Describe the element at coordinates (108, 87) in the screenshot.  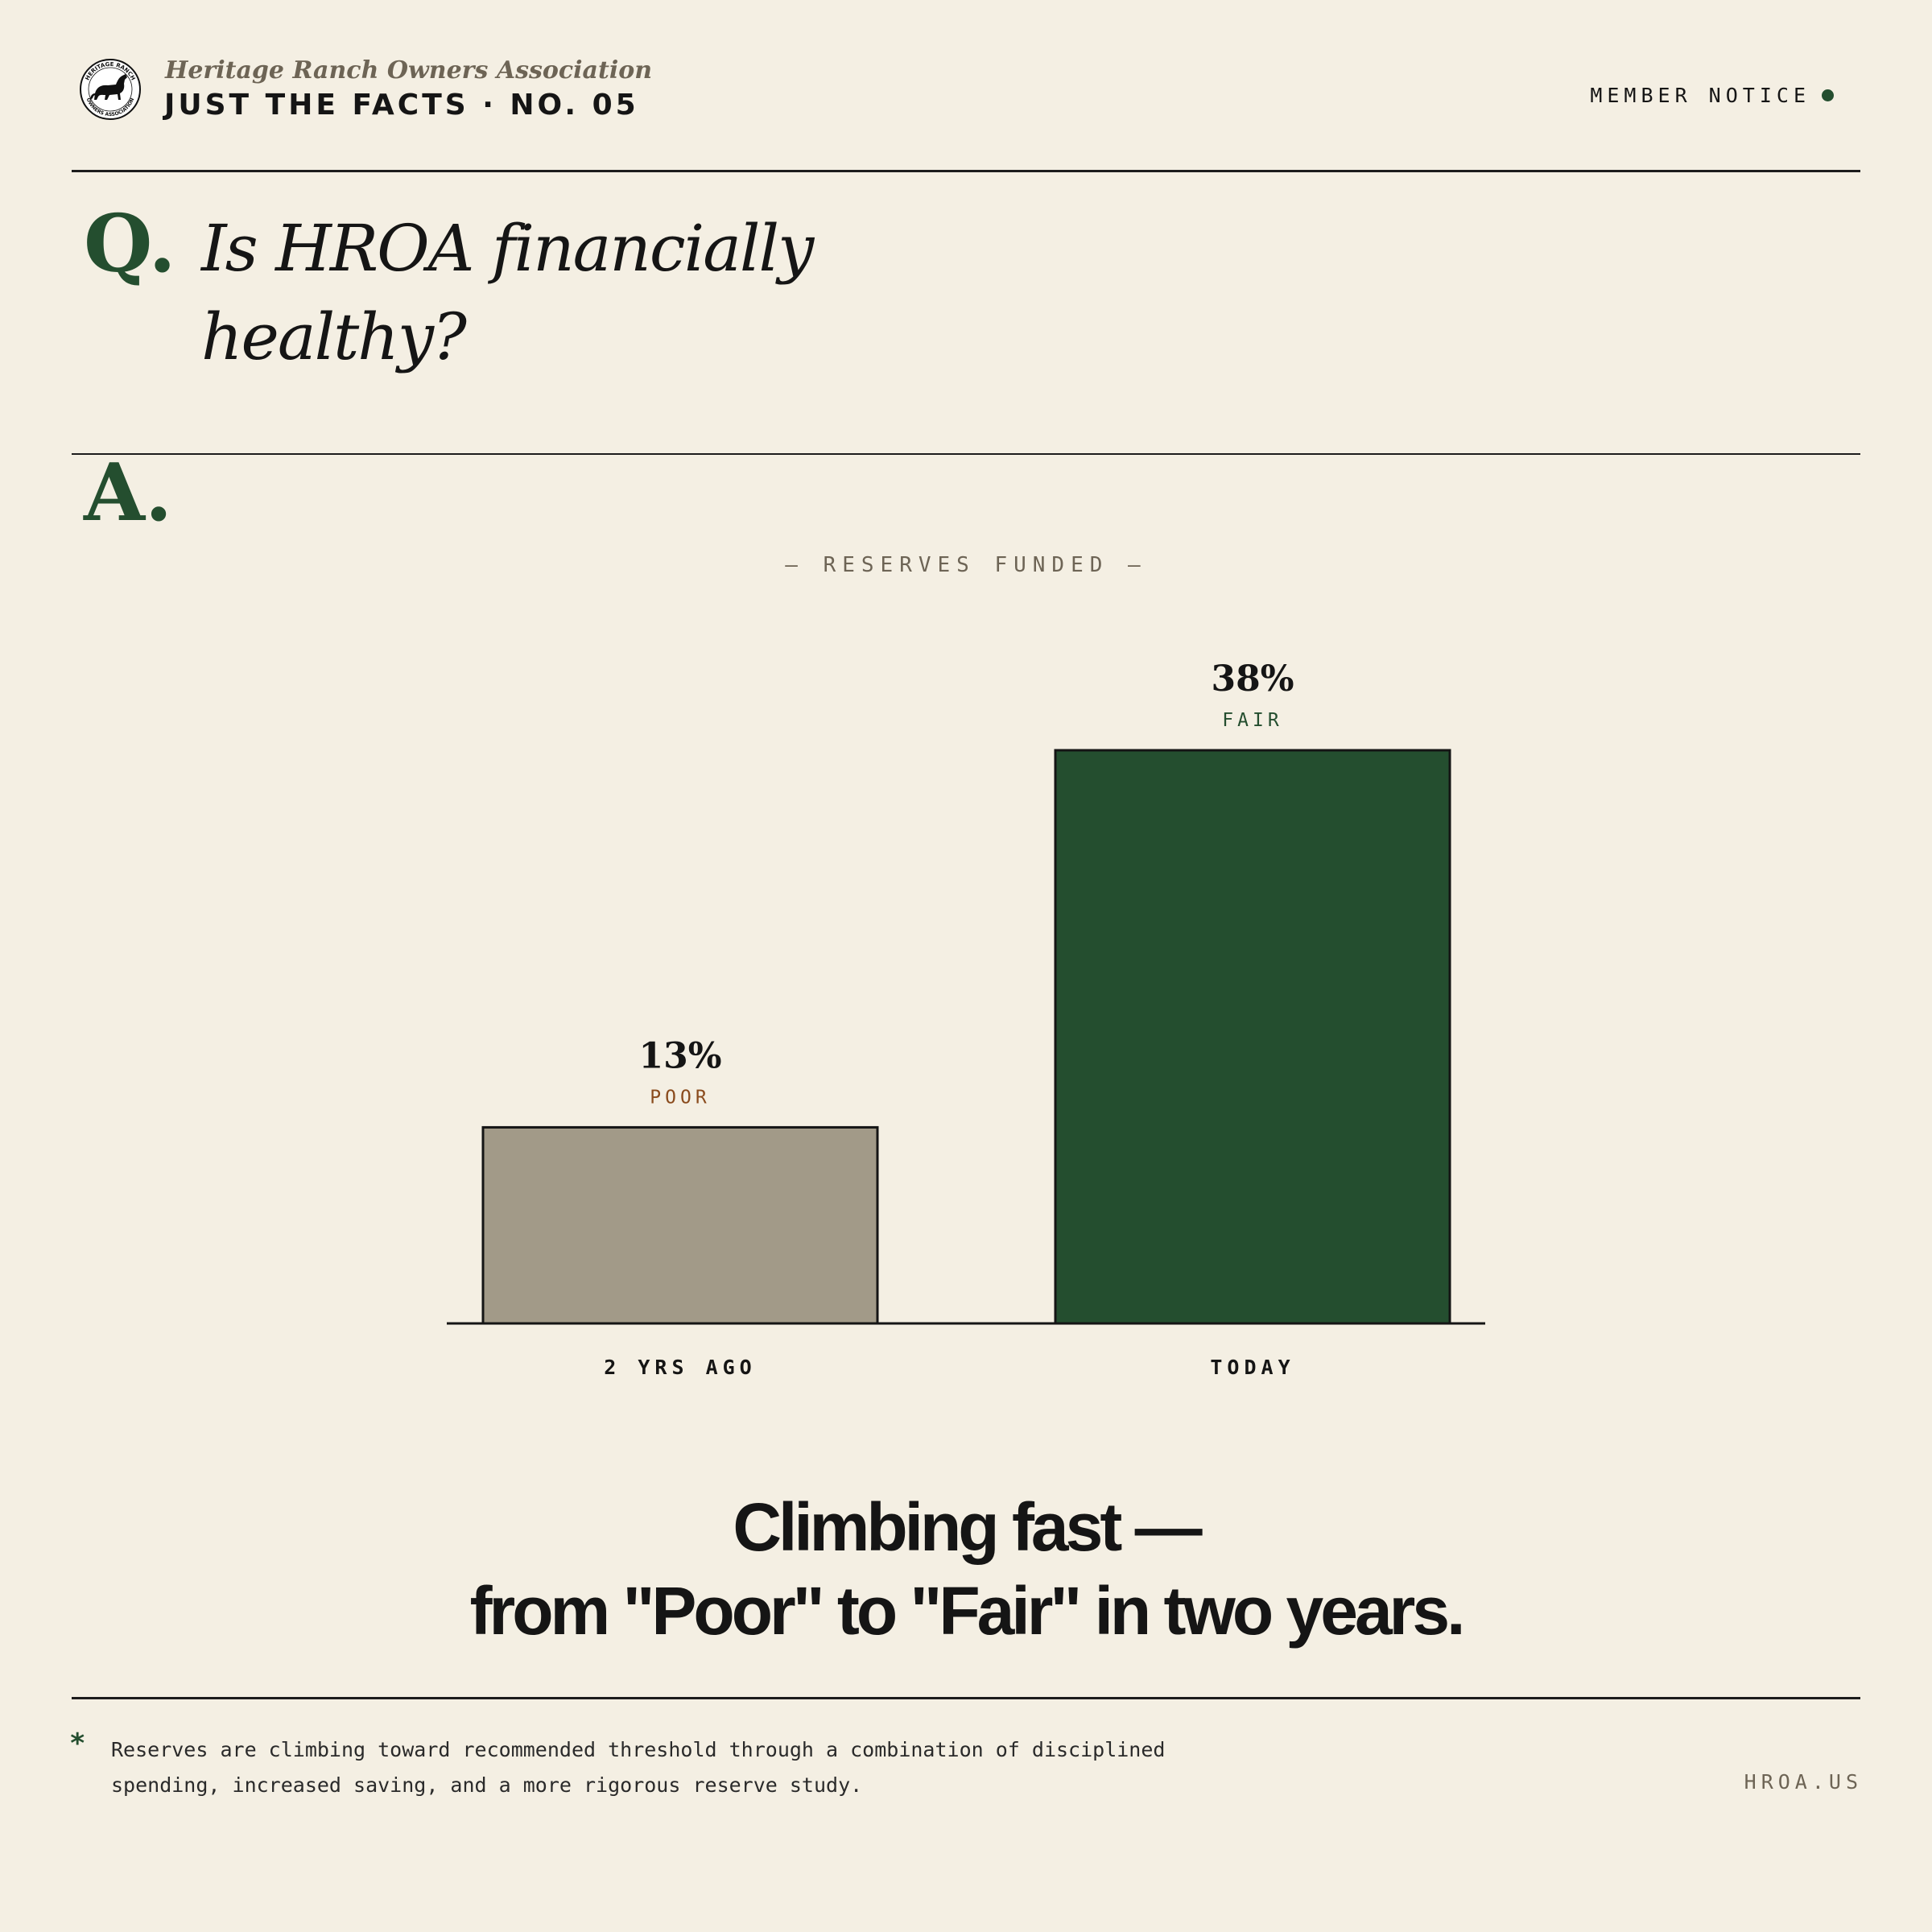
I see `horse-seal-icon` at that location.